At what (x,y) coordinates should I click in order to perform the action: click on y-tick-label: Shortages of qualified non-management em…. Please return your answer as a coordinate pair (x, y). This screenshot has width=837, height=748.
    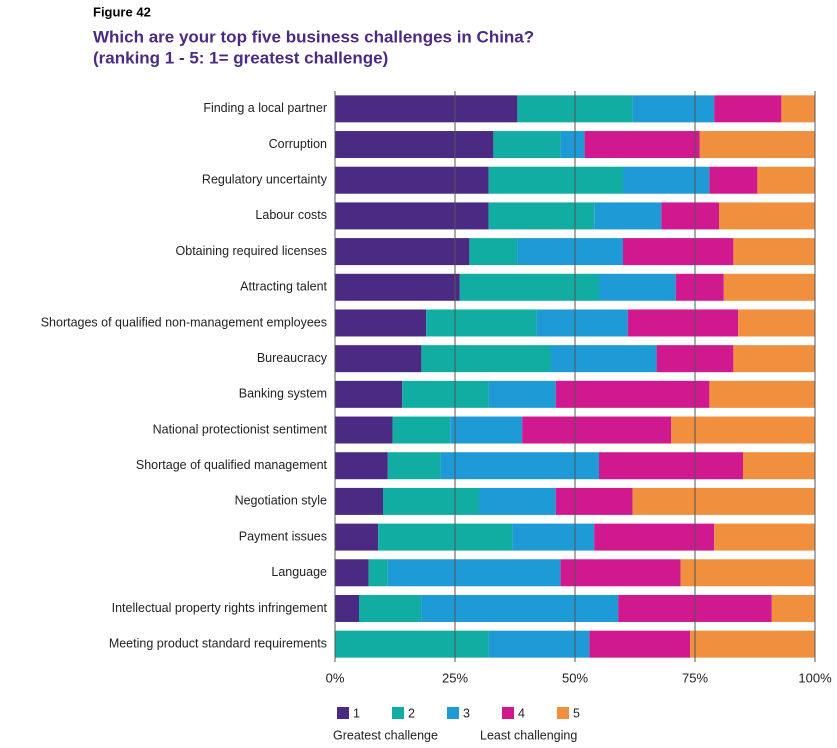
    Looking at the image, I should click on (184, 322).